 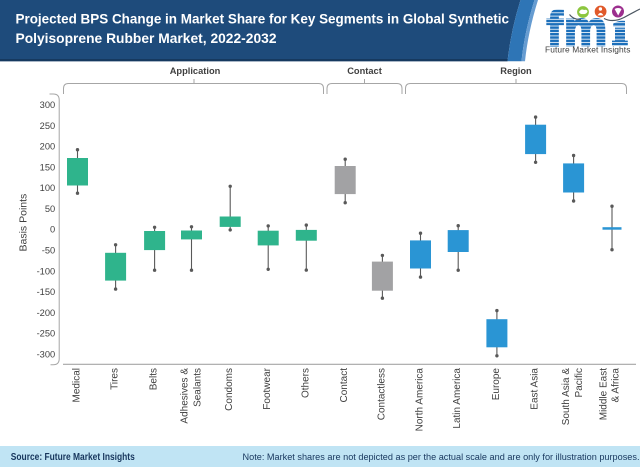 What do you see at coordinates (48, 188) in the screenshot?
I see `svg-text: 100` at bounding box center [48, 188].